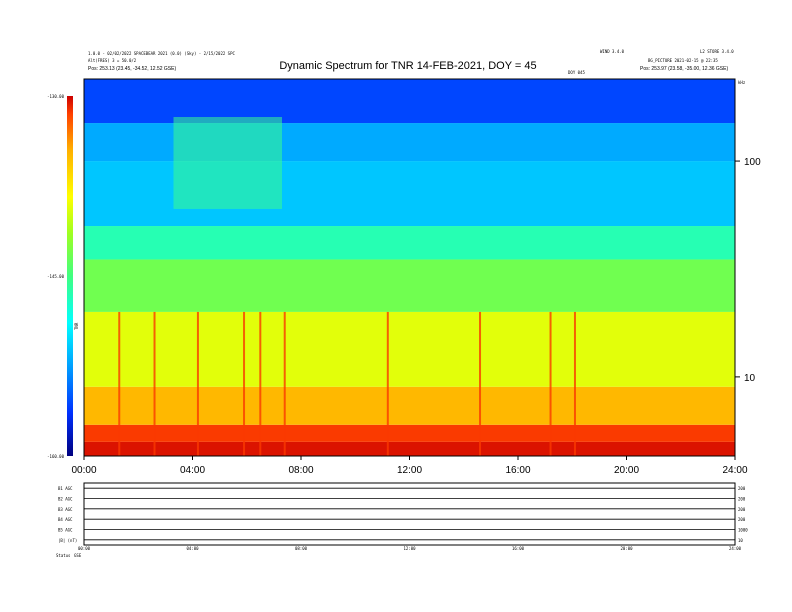  Describe the element at coordinates (743, 530) in the screenshot. I see `lower-panel-row-value: 1000` at that location.